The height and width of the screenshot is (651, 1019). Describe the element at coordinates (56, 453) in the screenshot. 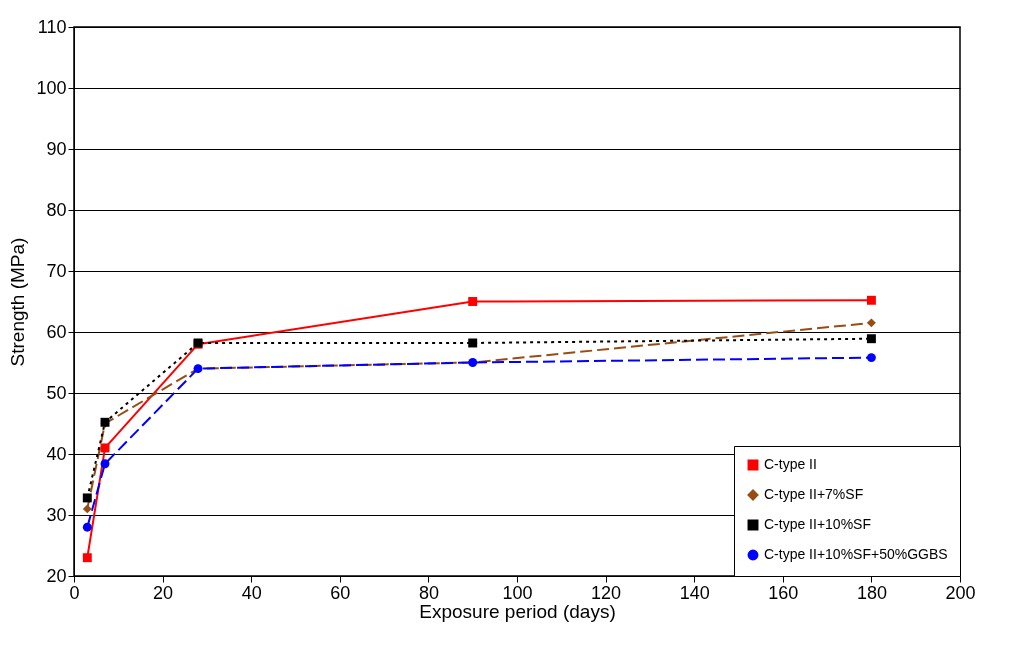

I see `y-tick-label: 40` at that location.